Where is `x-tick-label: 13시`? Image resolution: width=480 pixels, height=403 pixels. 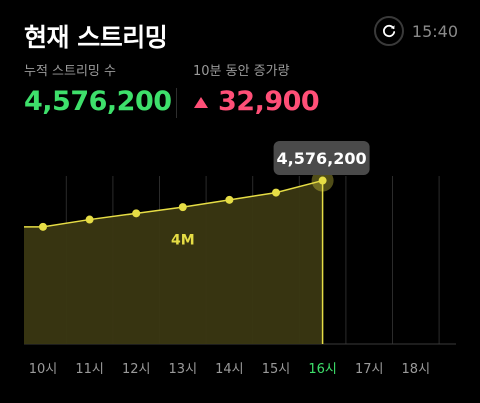 x-tick-label: 13시 is located at coordinates (183, 369).